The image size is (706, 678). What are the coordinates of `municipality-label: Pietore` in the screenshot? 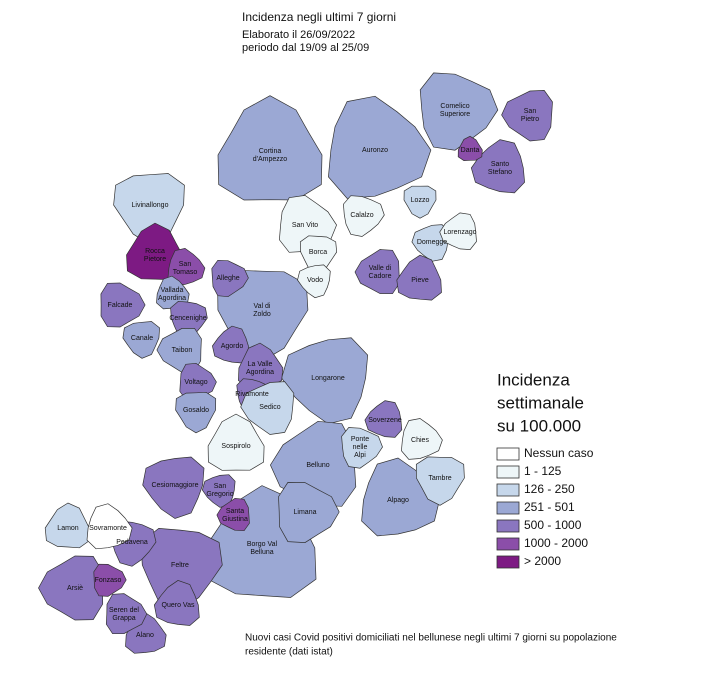 It's located at (155, 259).